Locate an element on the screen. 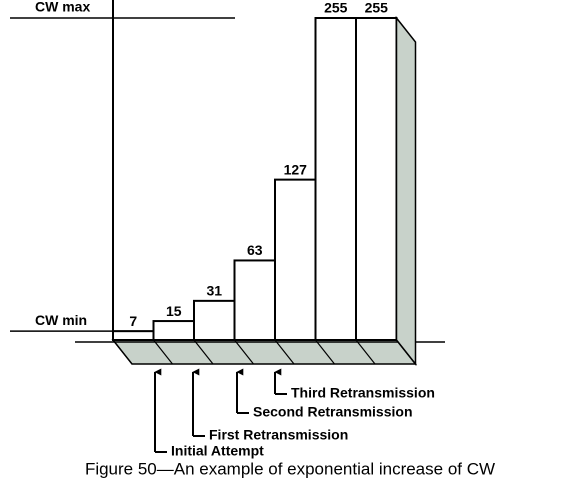 The image size is (583, 486). y-tick-label: CW min is located at coordinates (61, 320).